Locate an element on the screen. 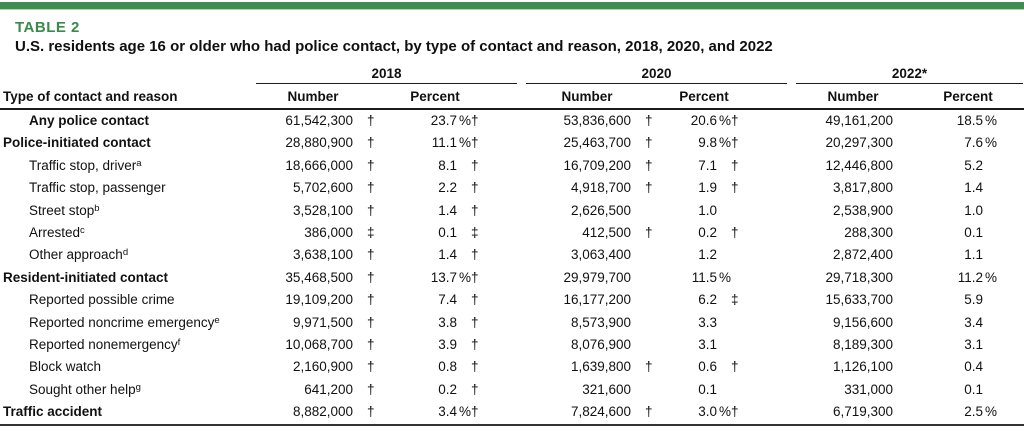 The image size is (1024, 444). table-number-label: TABLE 2 is located at coordinates (47, 27).